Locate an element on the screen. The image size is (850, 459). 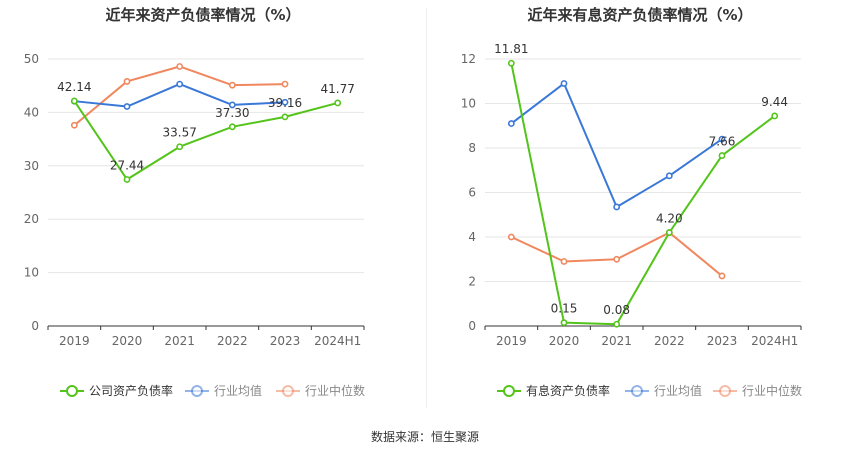
data-label: 39.16 is located at coordinates (285, 103).